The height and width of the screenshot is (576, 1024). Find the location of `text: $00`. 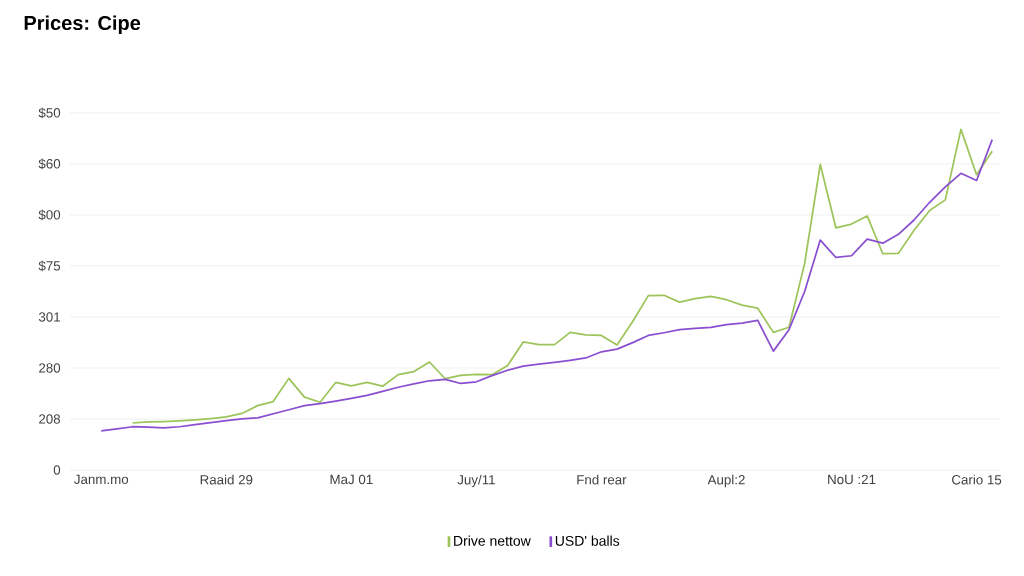

text: $00 is located at coordinates (49, 215).